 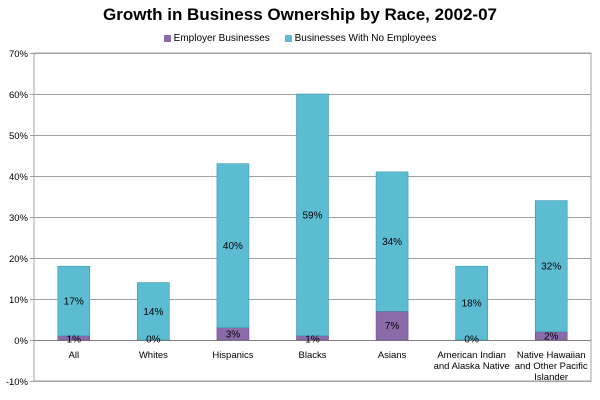 What do you see at coordinates (551, 336) in the screenshot?
I see `data-label-employer: 2%` at bounding box center [551, 336].